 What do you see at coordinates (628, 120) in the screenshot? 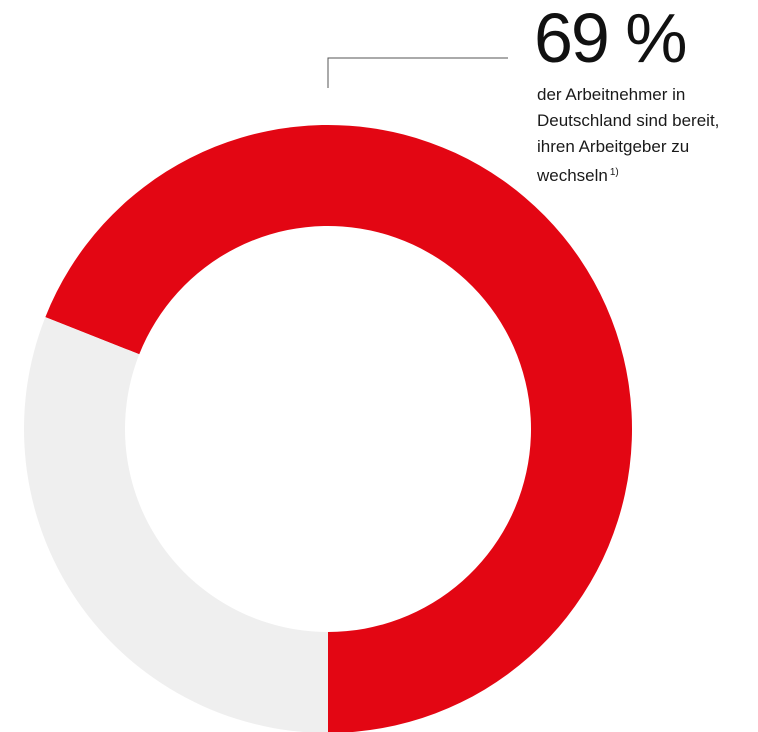
I see `caption-line-2: Deutschland sind bereit,` at bounding box center [628, 120].